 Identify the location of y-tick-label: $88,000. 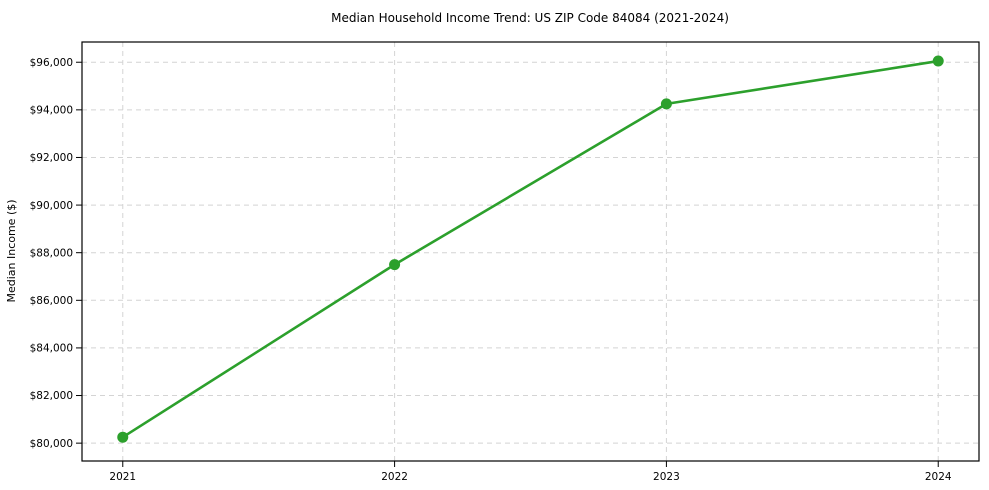
(51, 253).